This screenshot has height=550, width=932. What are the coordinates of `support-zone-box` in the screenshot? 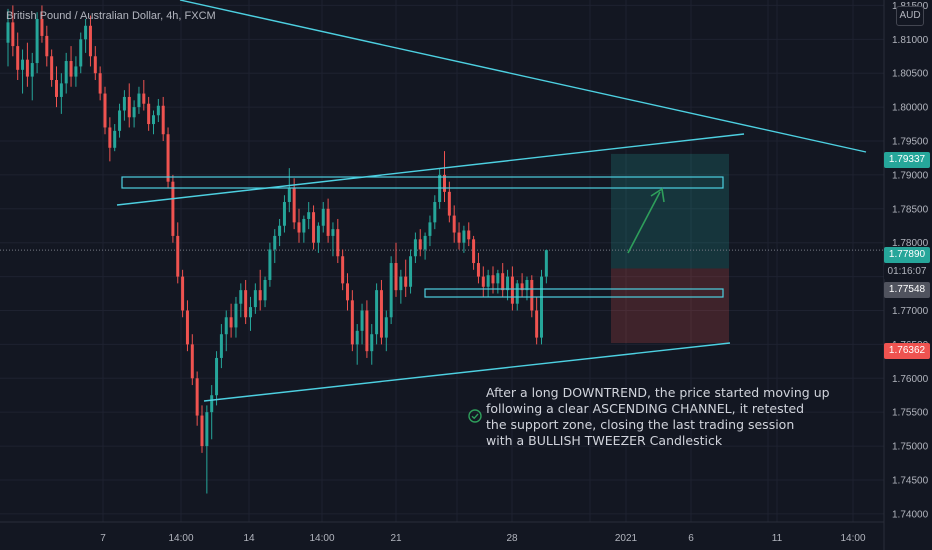 It's located at (574, 293).